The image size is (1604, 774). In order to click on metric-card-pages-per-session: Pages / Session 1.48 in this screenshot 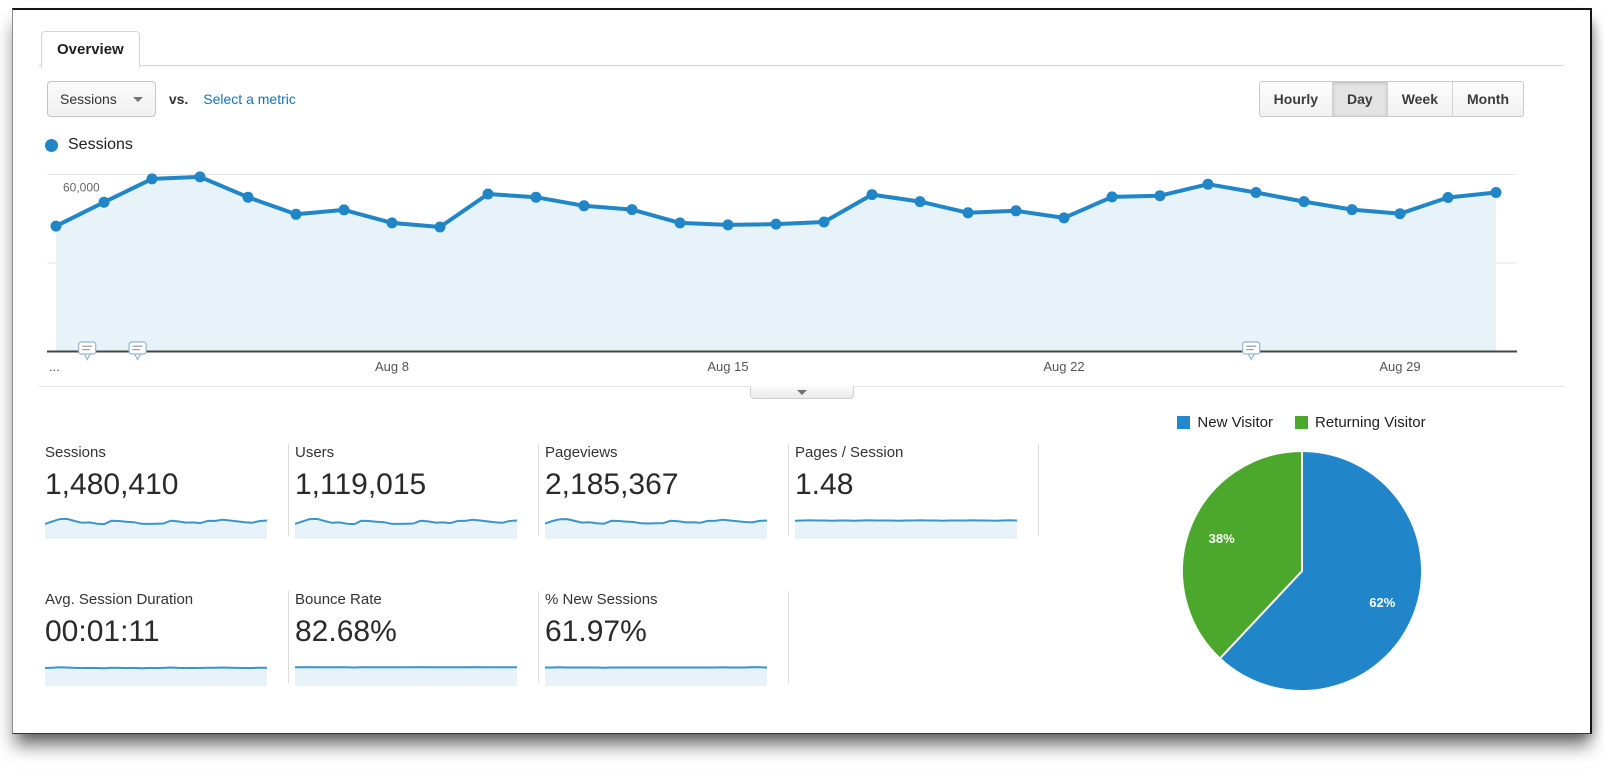, I will do `click(914, 491)`.